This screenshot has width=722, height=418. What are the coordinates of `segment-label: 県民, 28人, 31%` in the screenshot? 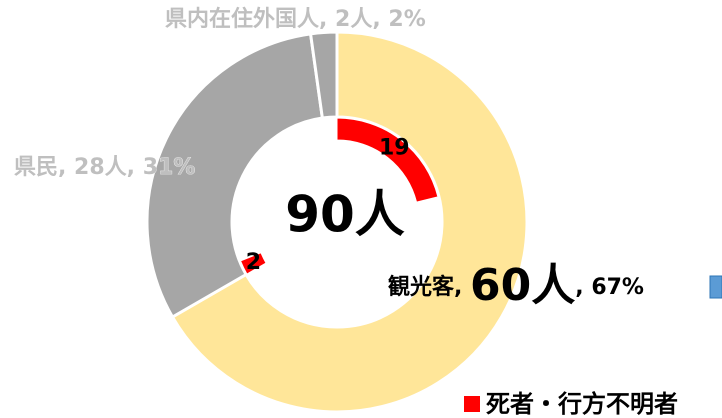 It's located at (104, 167).